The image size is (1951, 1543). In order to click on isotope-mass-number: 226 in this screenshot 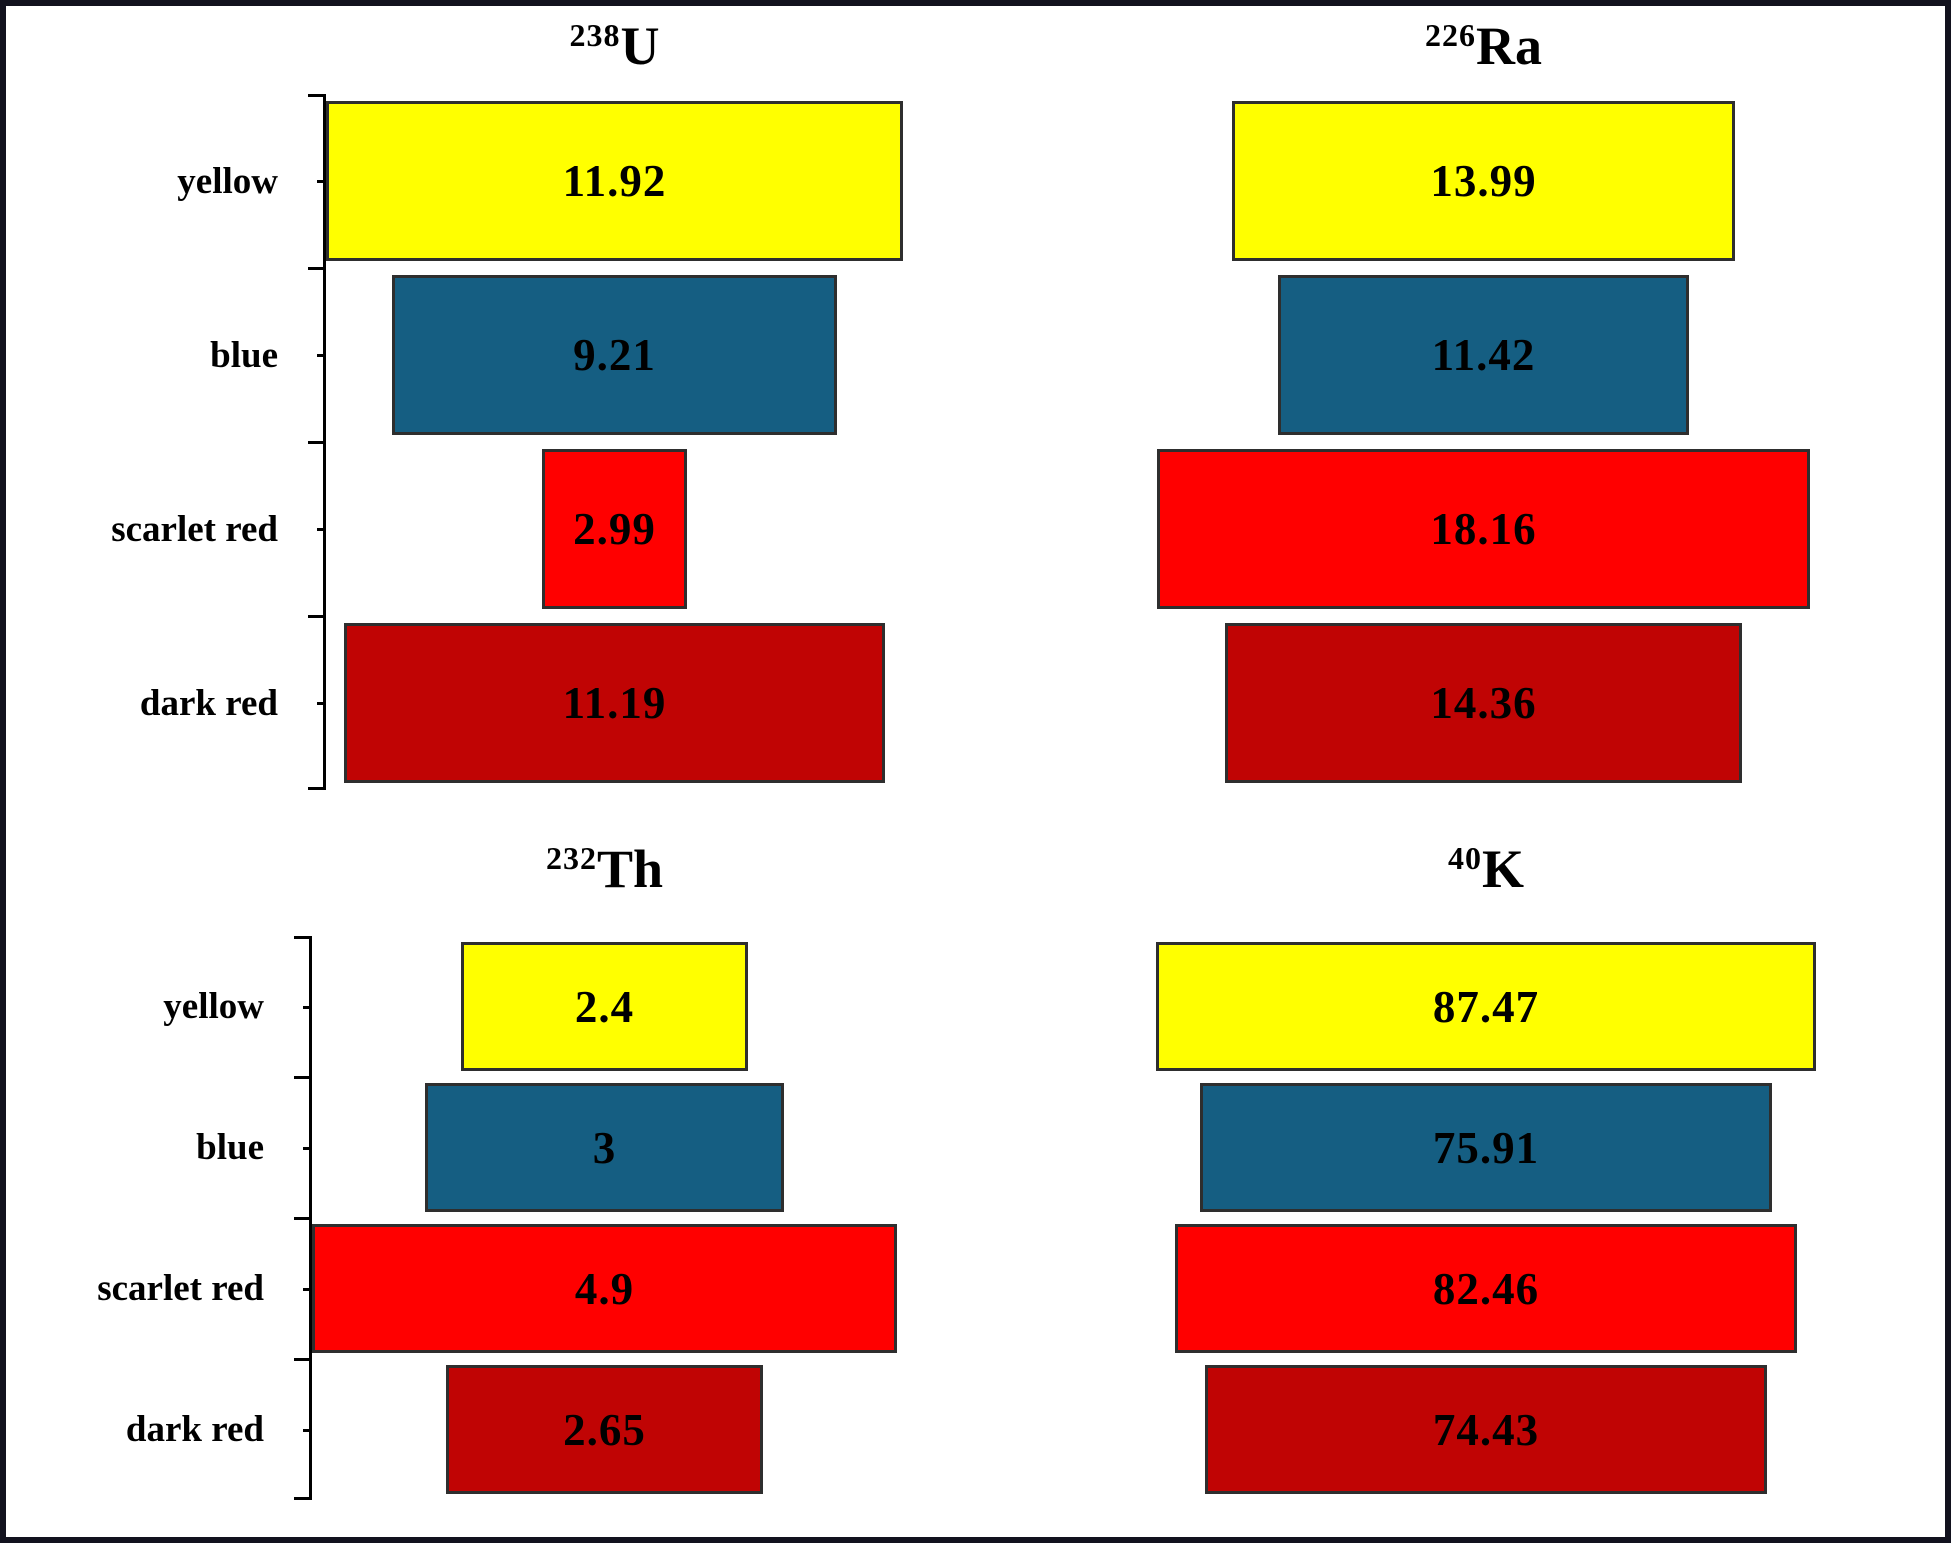, I will do `click(1450, 35)`.